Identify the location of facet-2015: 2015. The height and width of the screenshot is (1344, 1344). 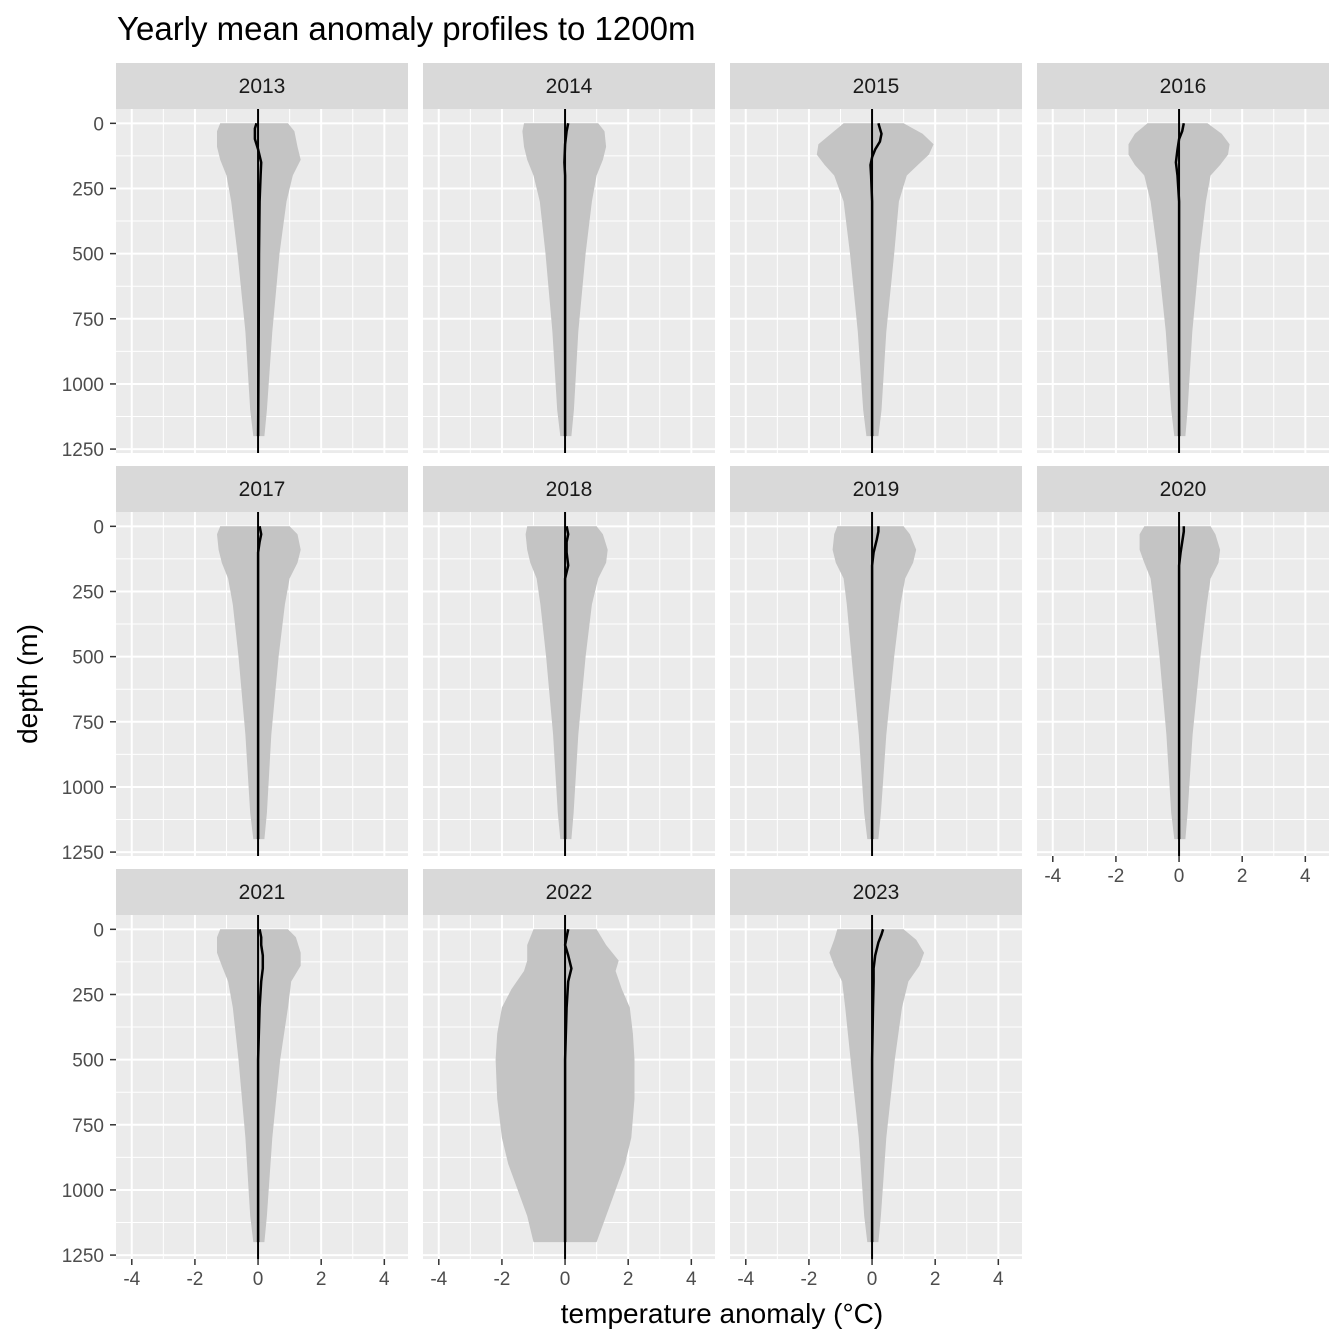
(876, 258).